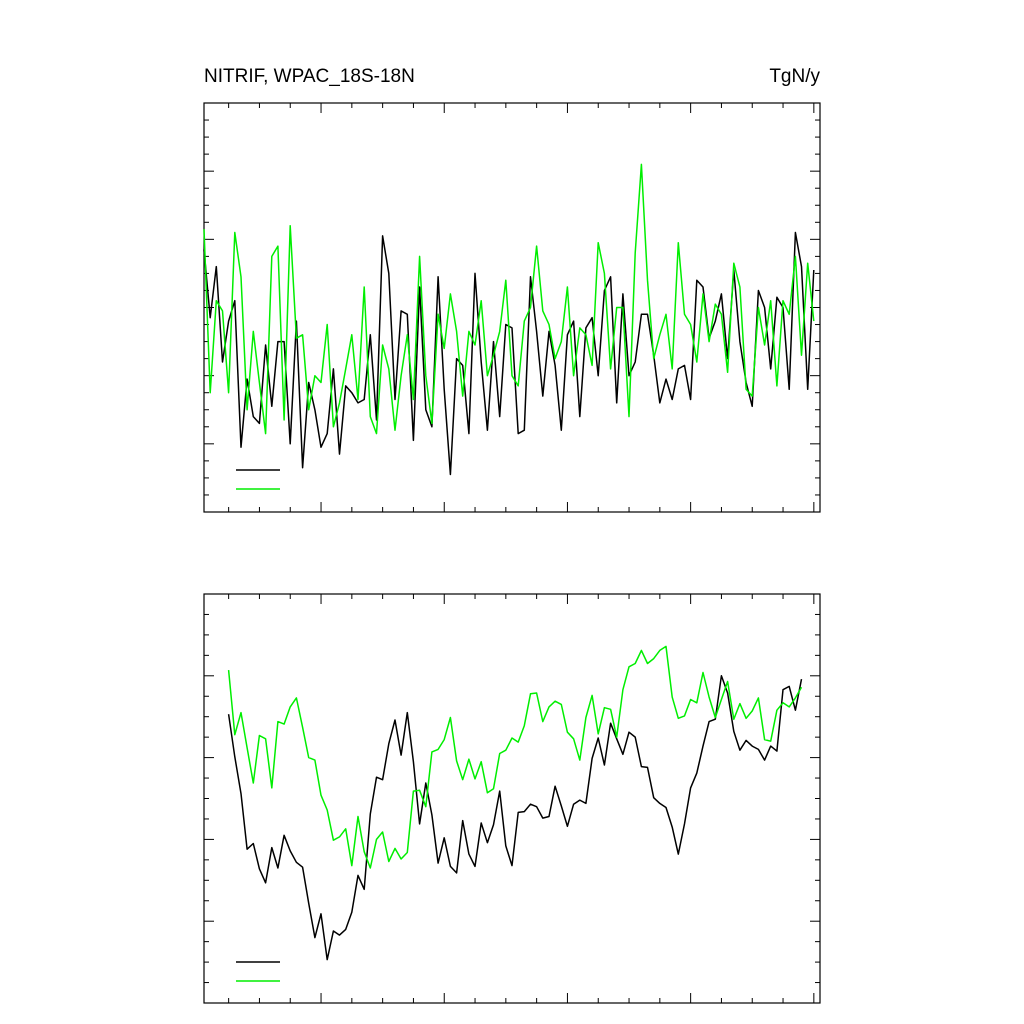 The height and width of the screenshot is (1024, 1024). Describe the element at coordinates (794, 76) in the screenshot. I see `chart-units: TgN/y` at that location.